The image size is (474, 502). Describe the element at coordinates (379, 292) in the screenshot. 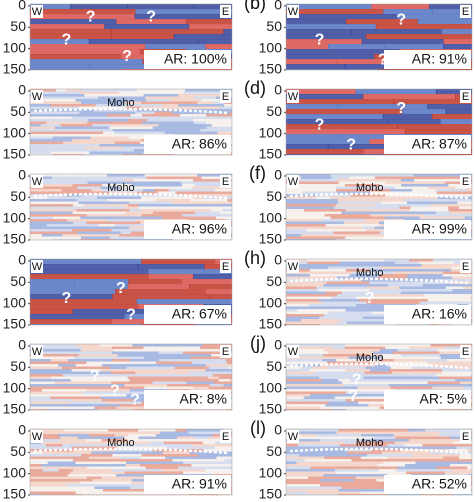

I see `frame` at that location.